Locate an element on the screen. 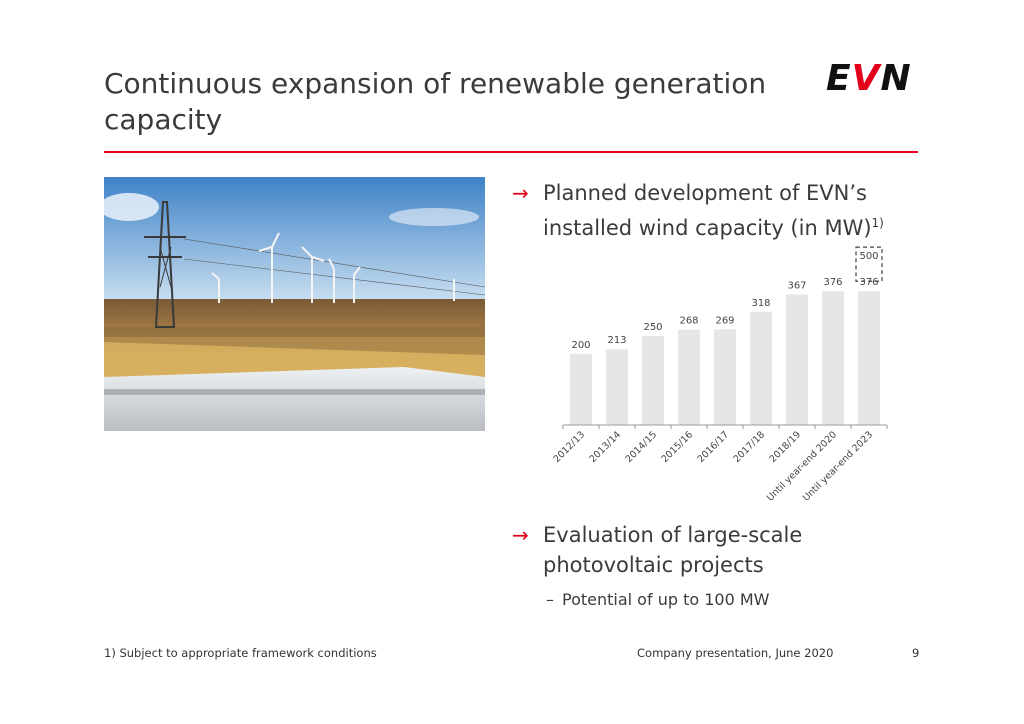 This screenshot has width=1024, height=724. planned-target-label: 500 is located at coordinates (868, 256).